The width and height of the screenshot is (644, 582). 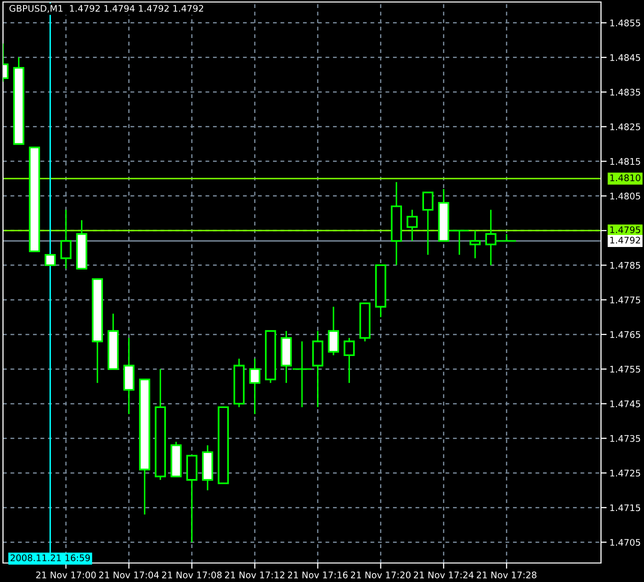 I want to click on x-tick-label: 21 Nov 17:28, so click(x=506, y=574).